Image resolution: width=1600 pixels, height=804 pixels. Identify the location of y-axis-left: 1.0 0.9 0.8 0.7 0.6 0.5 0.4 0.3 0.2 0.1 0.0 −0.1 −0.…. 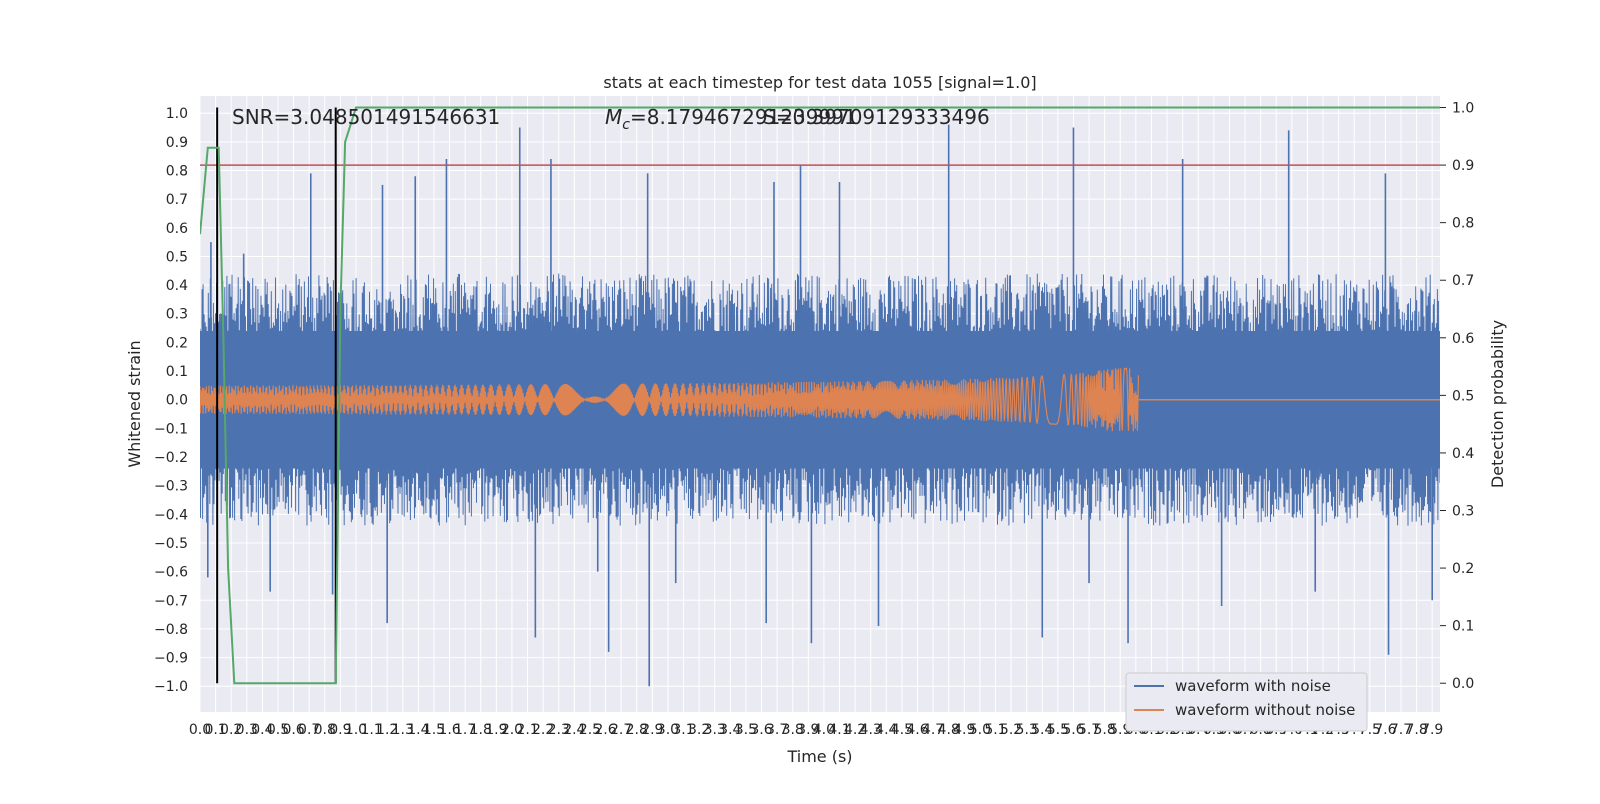
(171, 400).